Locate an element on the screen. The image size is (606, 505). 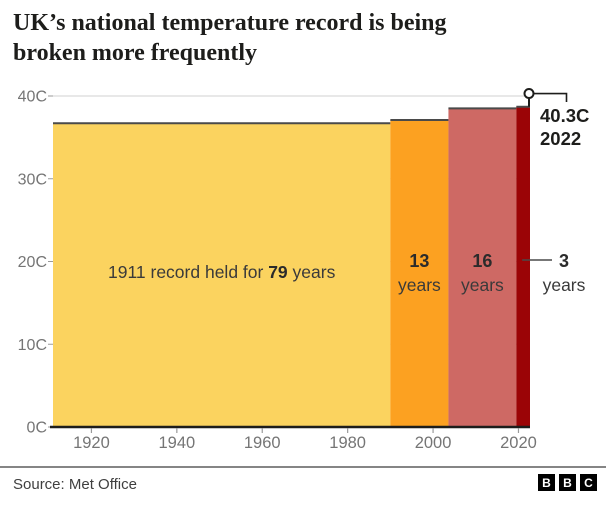
bbc-logo-block-2: B is located at coordinates (567, 482).